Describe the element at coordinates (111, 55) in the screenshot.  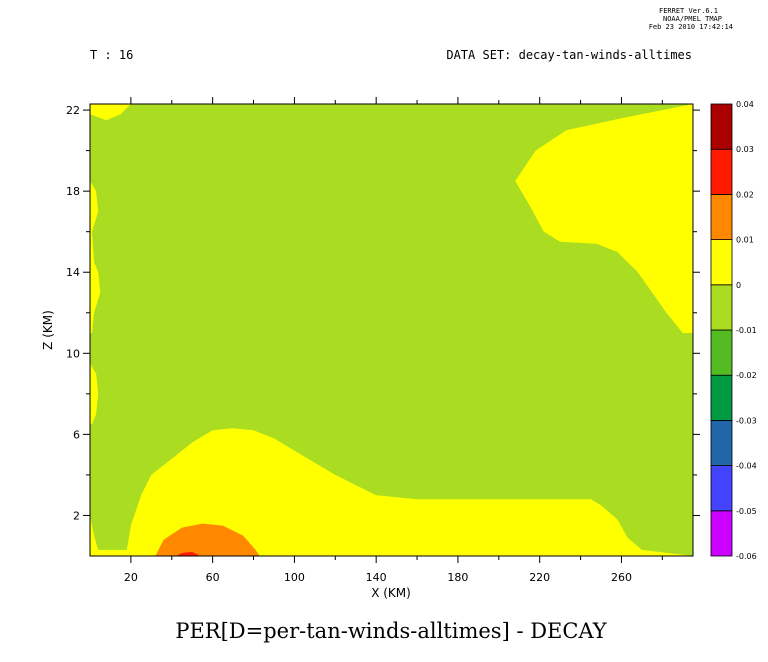
I see `time-label: T : 16` at that location.